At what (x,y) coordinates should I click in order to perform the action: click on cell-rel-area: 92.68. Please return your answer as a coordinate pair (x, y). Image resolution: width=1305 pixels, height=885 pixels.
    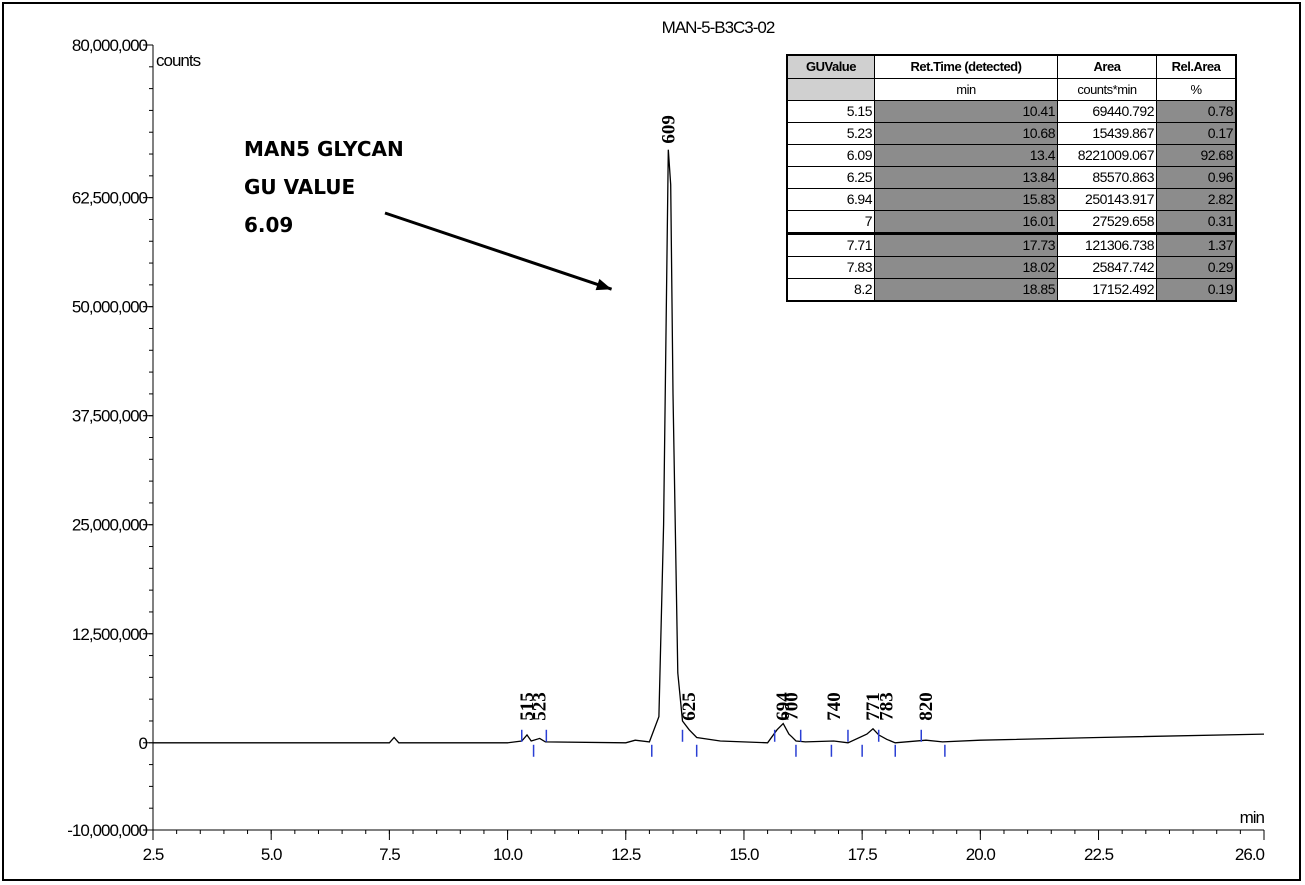
    Looking at the image, I should click on (1196, 155).